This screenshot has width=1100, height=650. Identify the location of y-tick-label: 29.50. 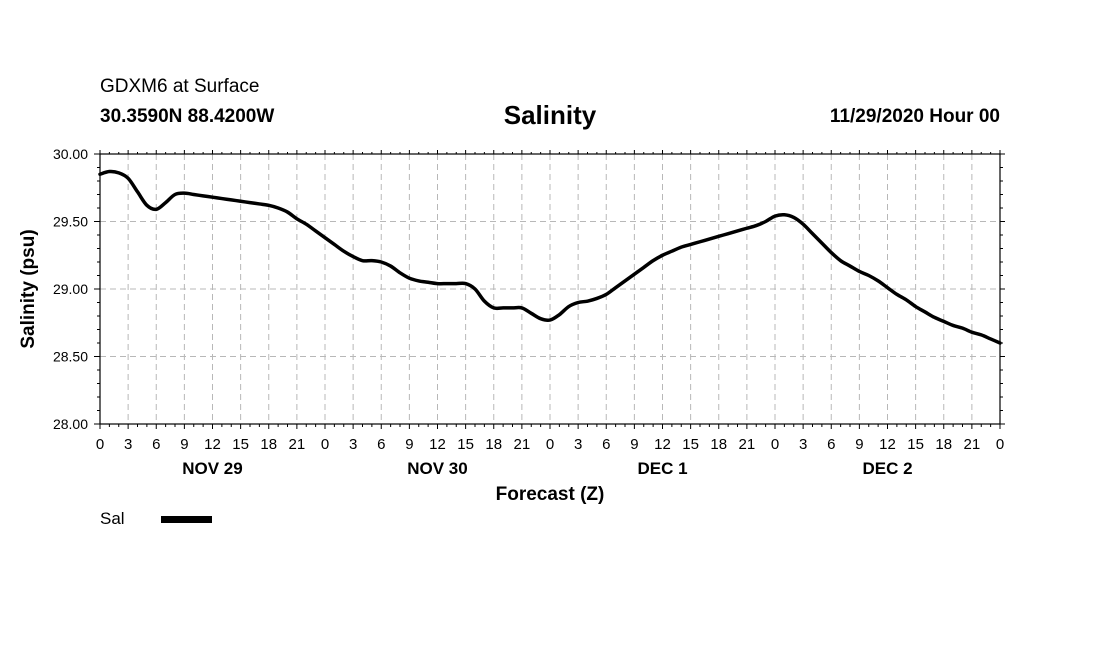
(70, 222).